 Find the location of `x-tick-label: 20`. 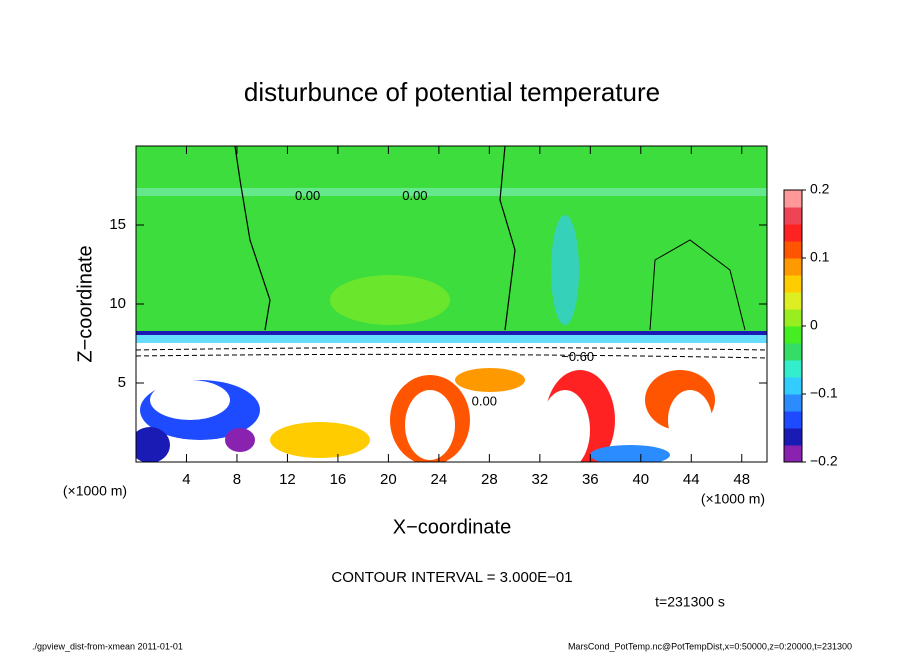

x-tick-label: 20 is located at coordinates (388, 479).